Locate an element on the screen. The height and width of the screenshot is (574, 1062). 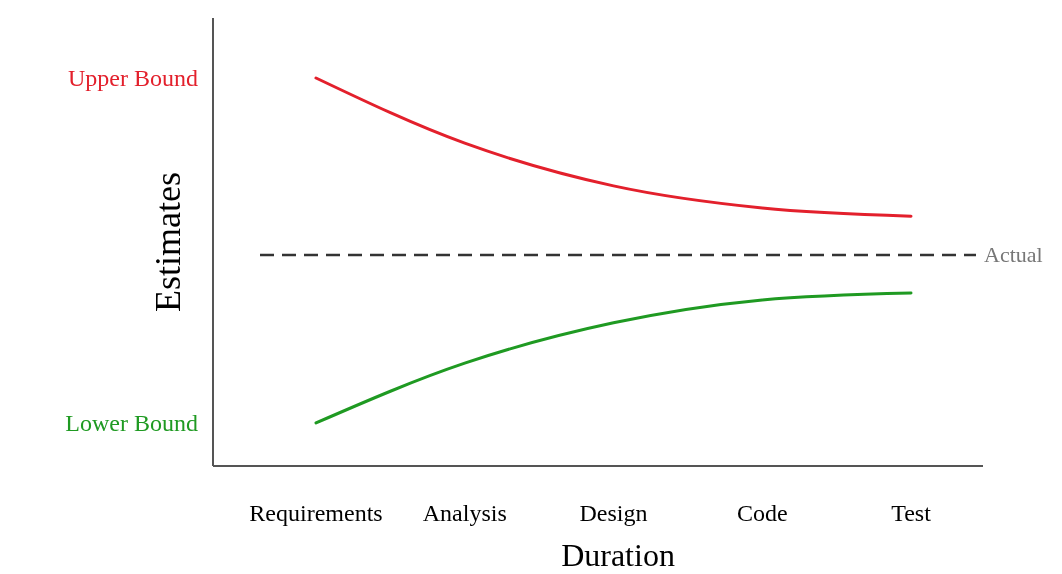
y-axis-title: Estimates is located at coordinates (168, 242).